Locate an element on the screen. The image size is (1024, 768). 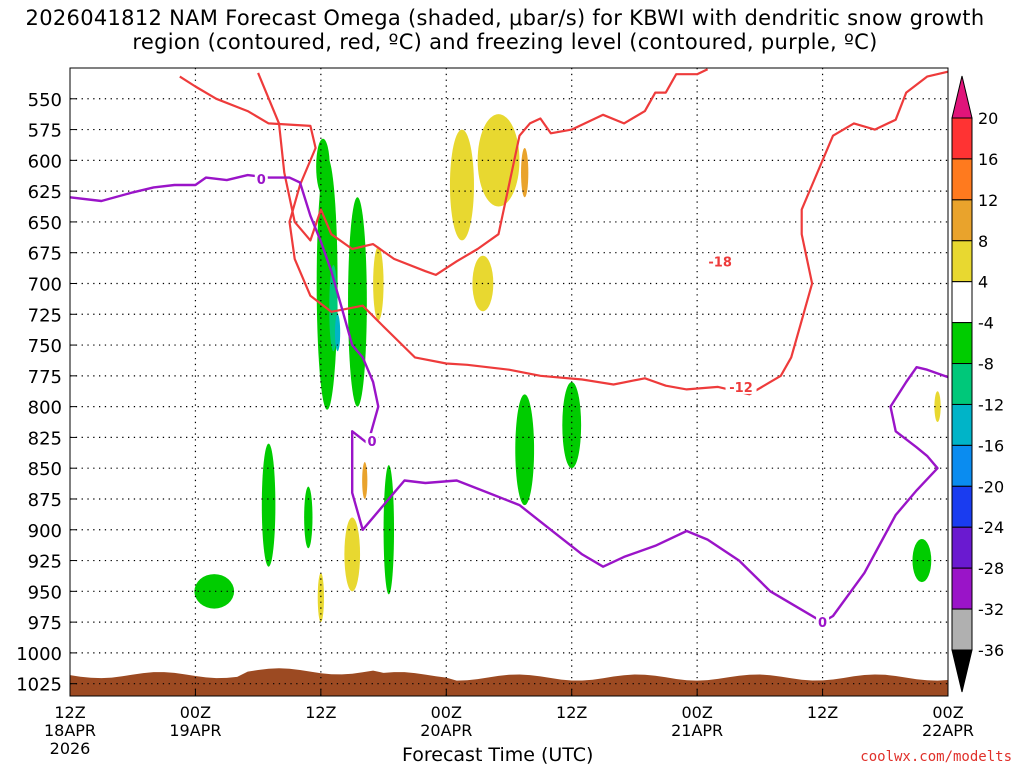
contour-label-minus12: -12 is located at coordinates (741, 388).